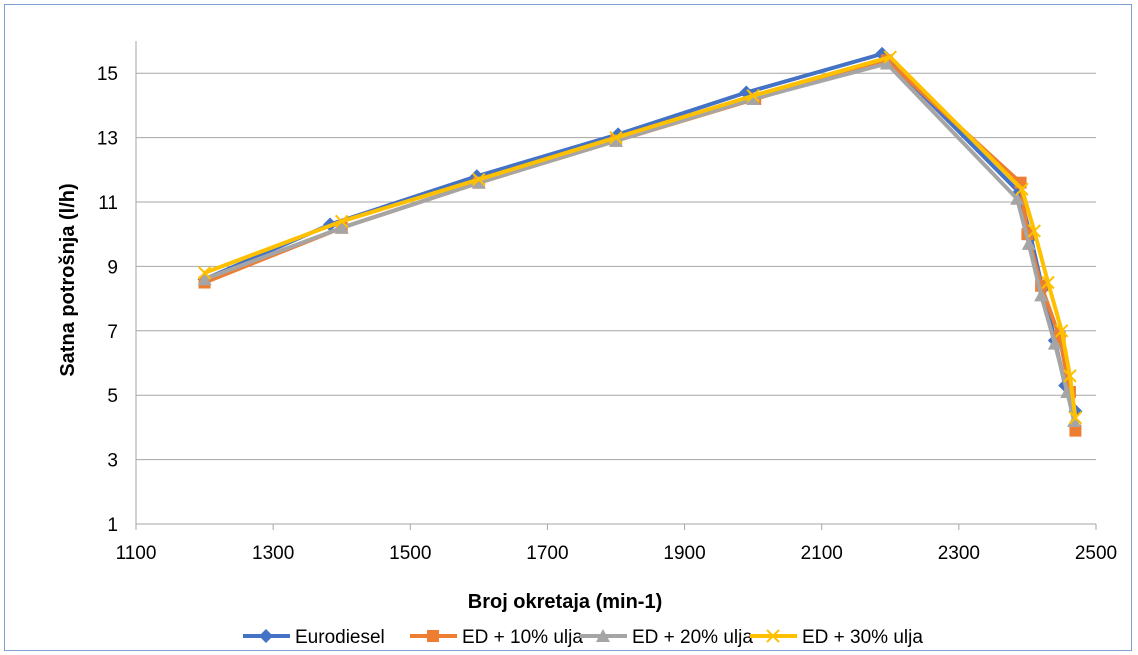 Image resolution: width=1138 pixels, height=655 pixels. I want to click on legend-item: ED + 20% ulja, so click(666, 637).